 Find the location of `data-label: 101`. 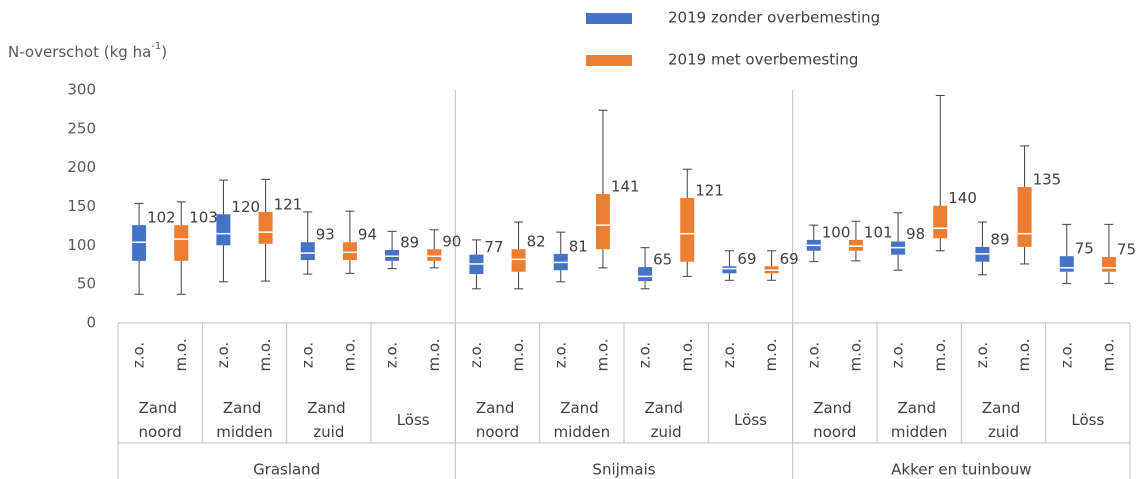

data-label: 101 is located at coordinates (878, 232).